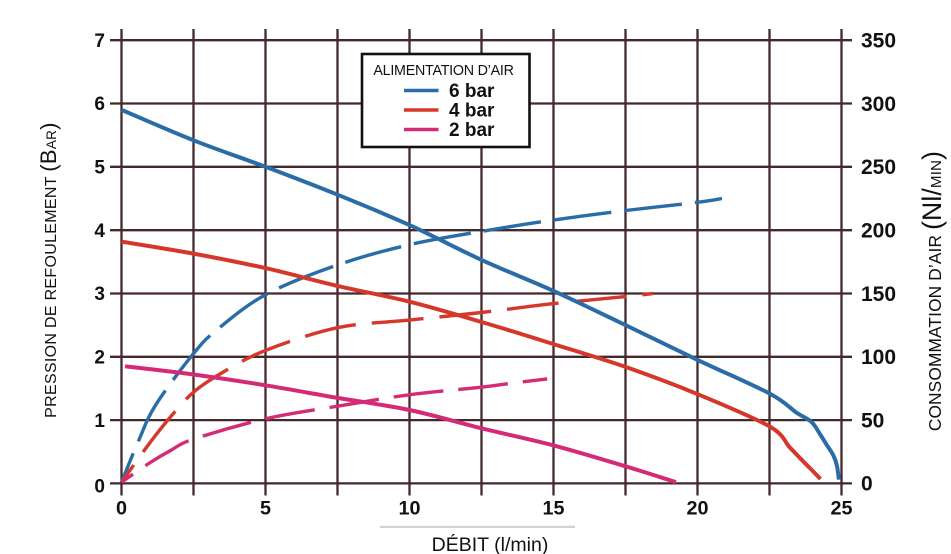 The image size is (951, 554). Describe the element at coordinates (878, 357) in the screenshot. I see `svg-text: 100` at that location.